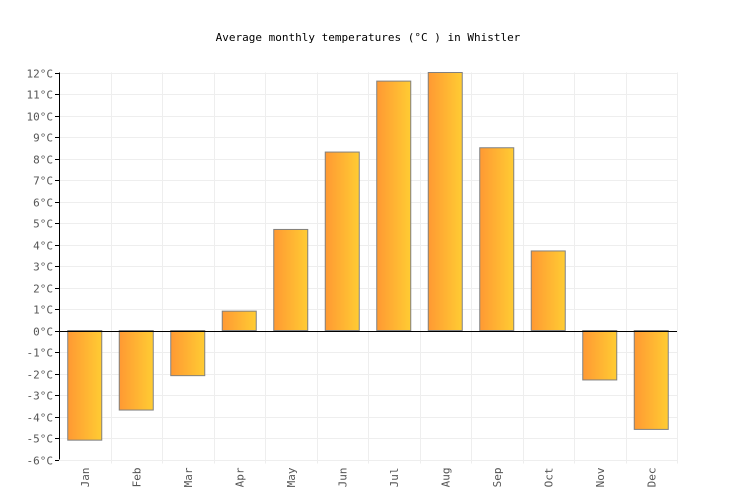 The image size is (736, 500). Describe the element at coordinates (188, 477) in the screenshot. I see `x-tick-label: Mar` at that location.